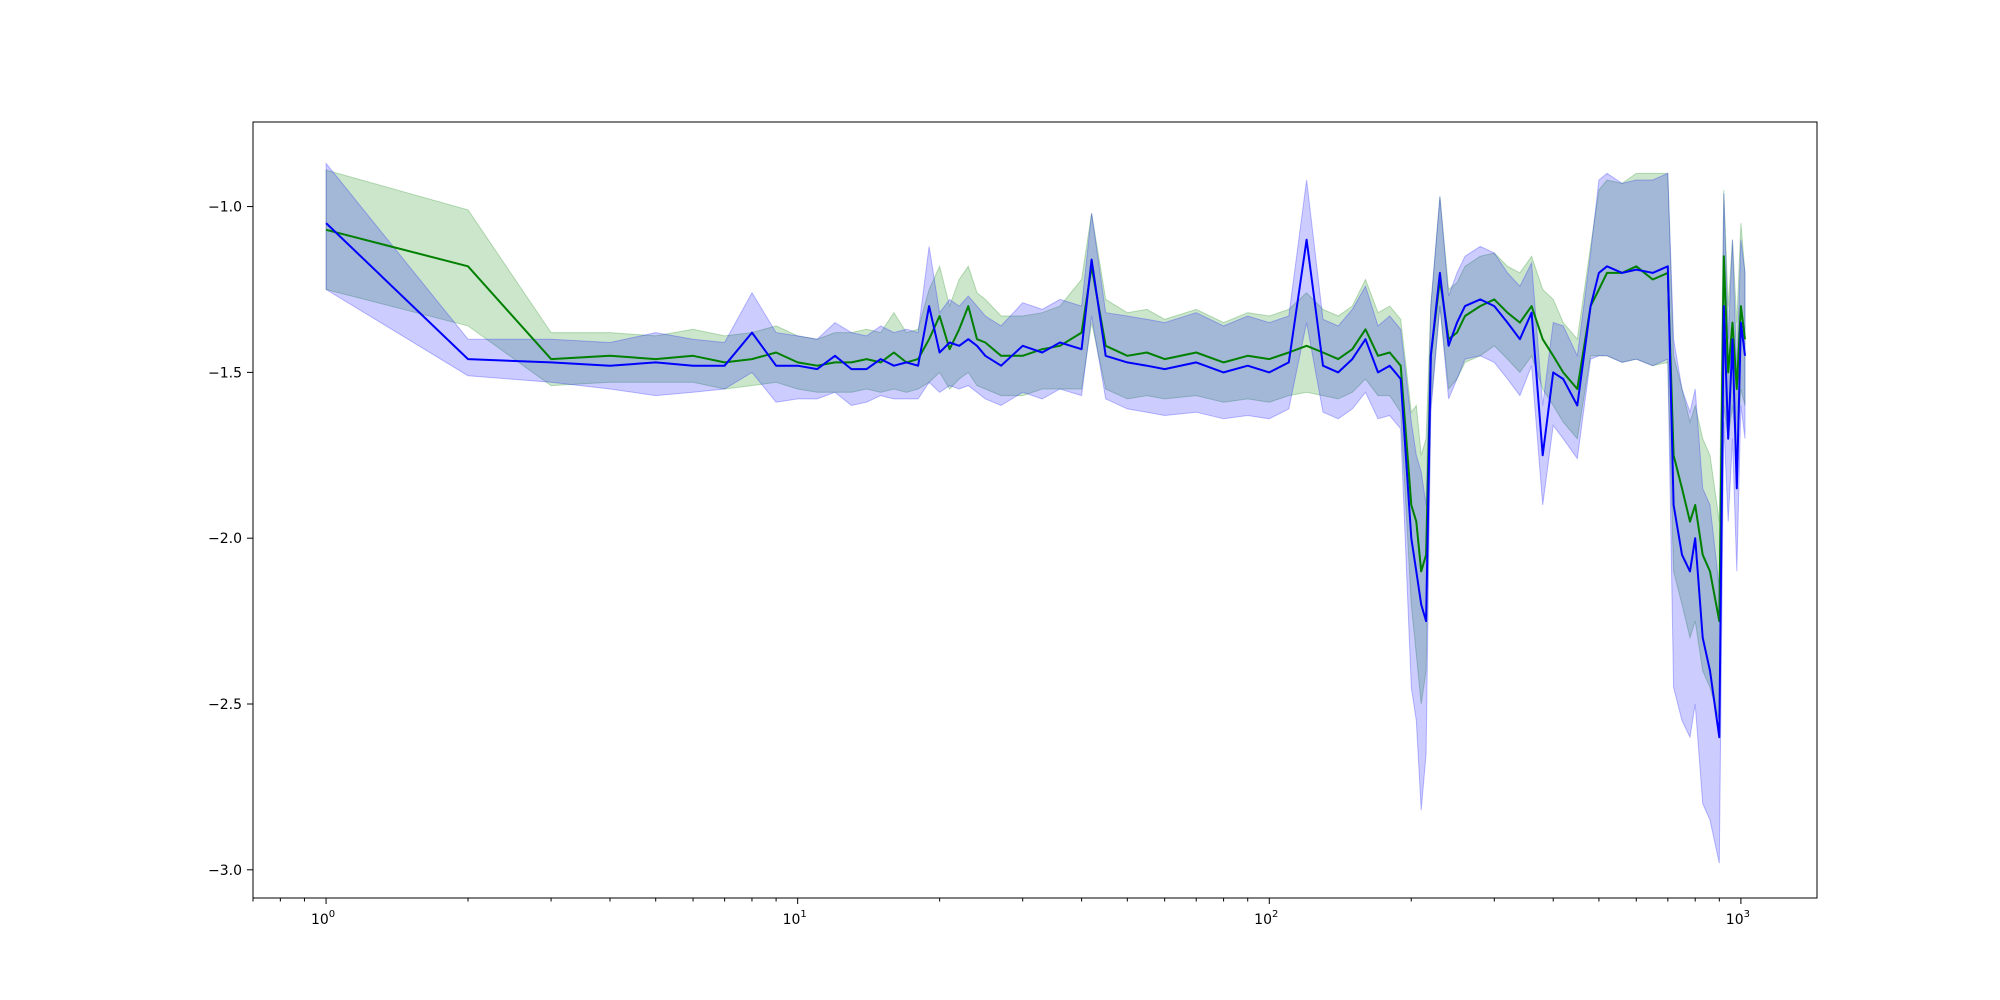 The height and width of the screenshot is (1000, 2000). What do you see at coordinates (225, 373) in the screenshot?
I see `y-tick-label: −1.5` at bounding box center [225, 373].